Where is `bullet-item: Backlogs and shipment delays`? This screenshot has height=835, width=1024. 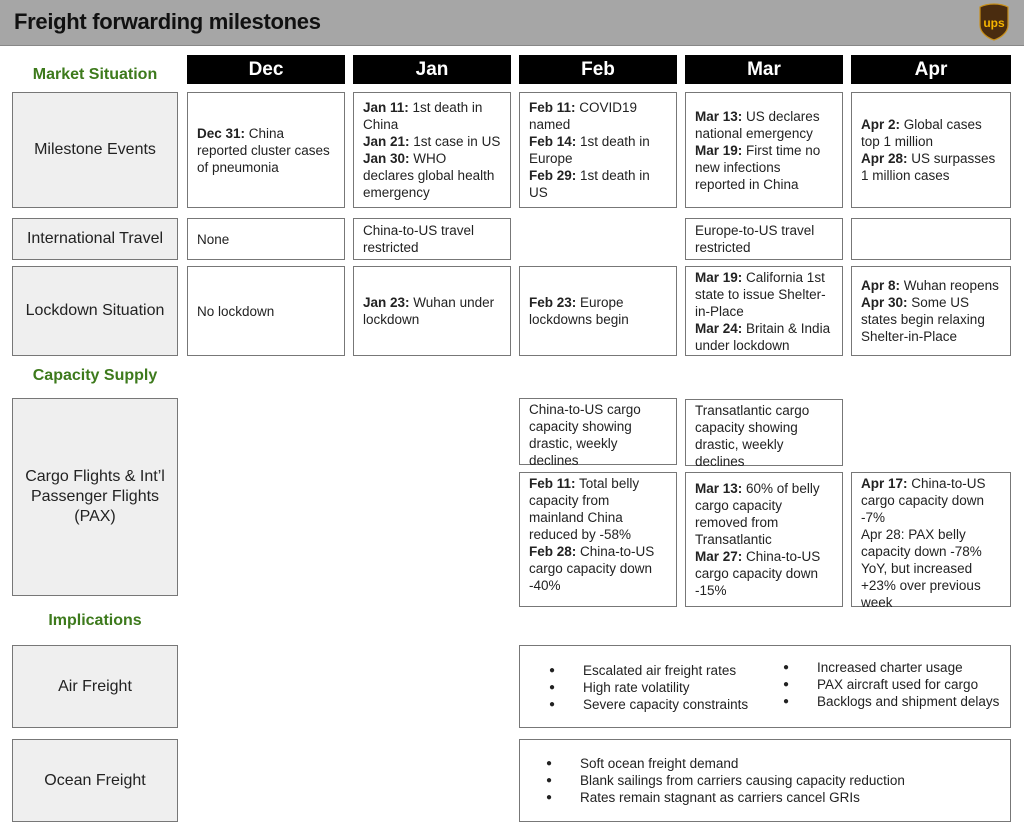 bullet-item: Backlogs and shipment delays is located at coordinates (882, 701).